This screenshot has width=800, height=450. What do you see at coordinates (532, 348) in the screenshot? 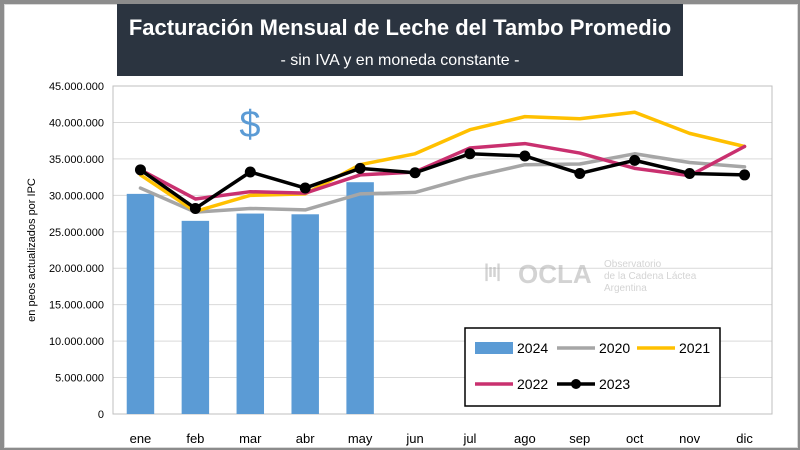
I see `legend-label-2024: 2024` at bounding box center [532, 348].